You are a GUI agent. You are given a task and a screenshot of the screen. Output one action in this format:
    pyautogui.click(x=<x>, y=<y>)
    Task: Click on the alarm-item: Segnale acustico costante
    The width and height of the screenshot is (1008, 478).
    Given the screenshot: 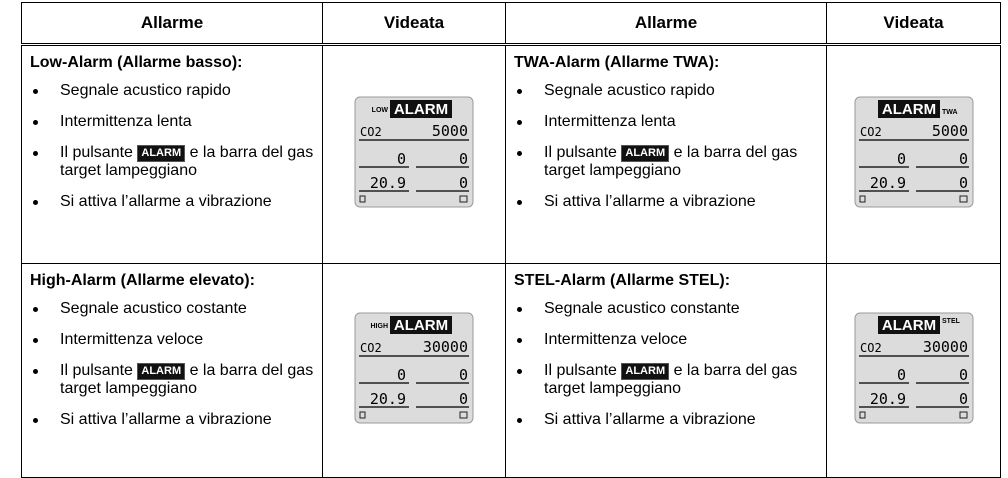 What is the action you would take?
    pyautogui.click(x=172, y=309)
    